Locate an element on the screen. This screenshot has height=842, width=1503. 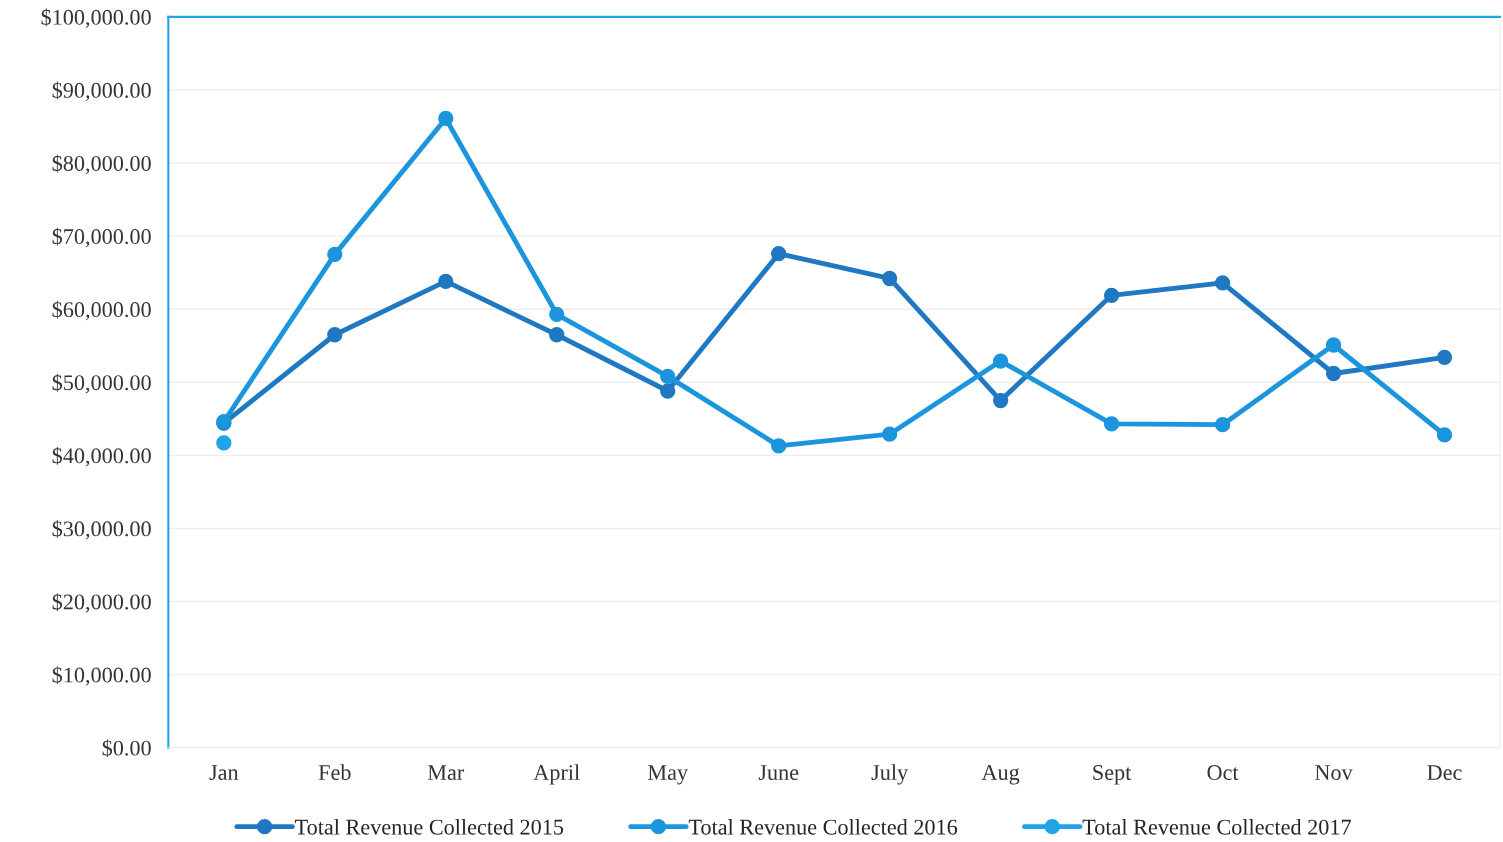
x-tick-label: July is located at coordinates (890, 774).